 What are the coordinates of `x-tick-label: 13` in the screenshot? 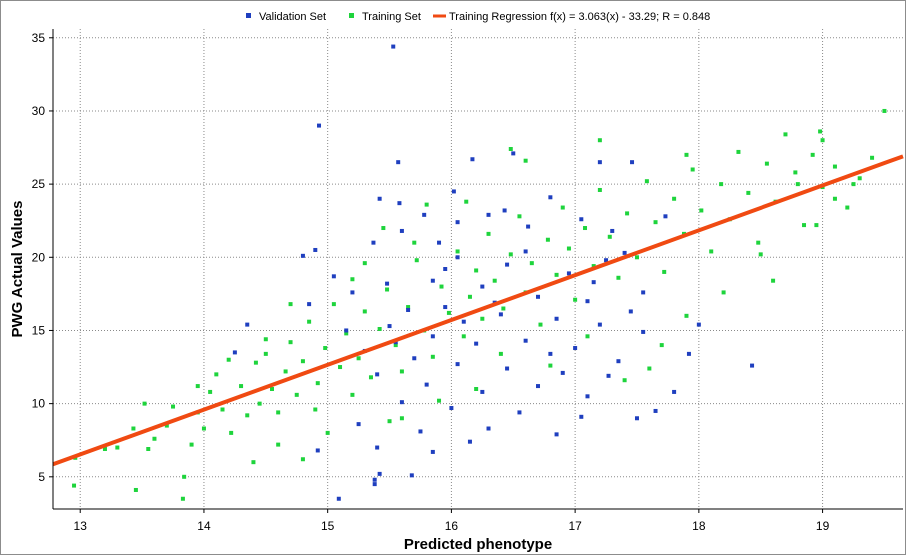 It's located at (81, 526).